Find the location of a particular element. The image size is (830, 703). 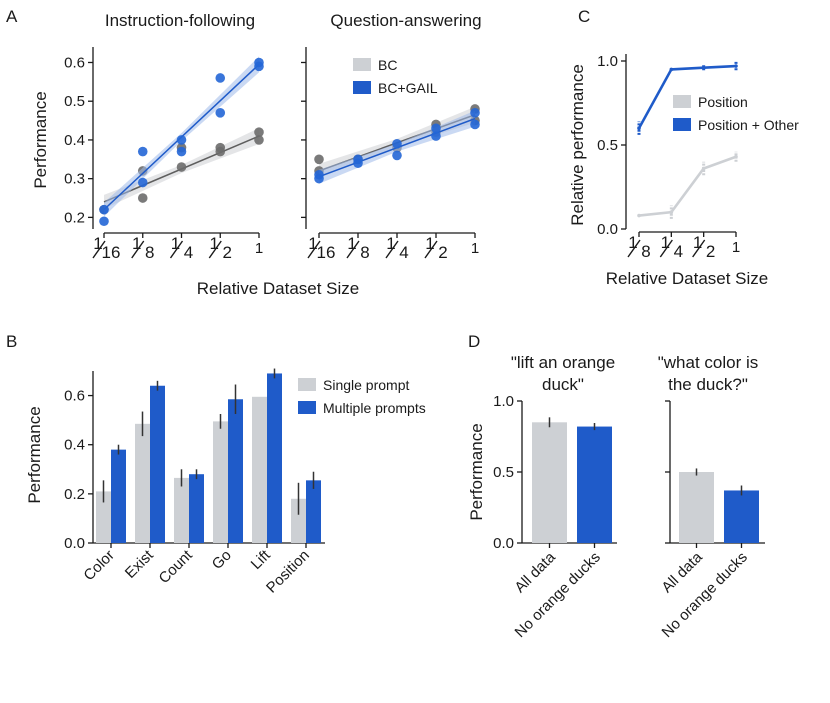

chart-d1-title-line2: duck" is located at coordinates (563, 384).